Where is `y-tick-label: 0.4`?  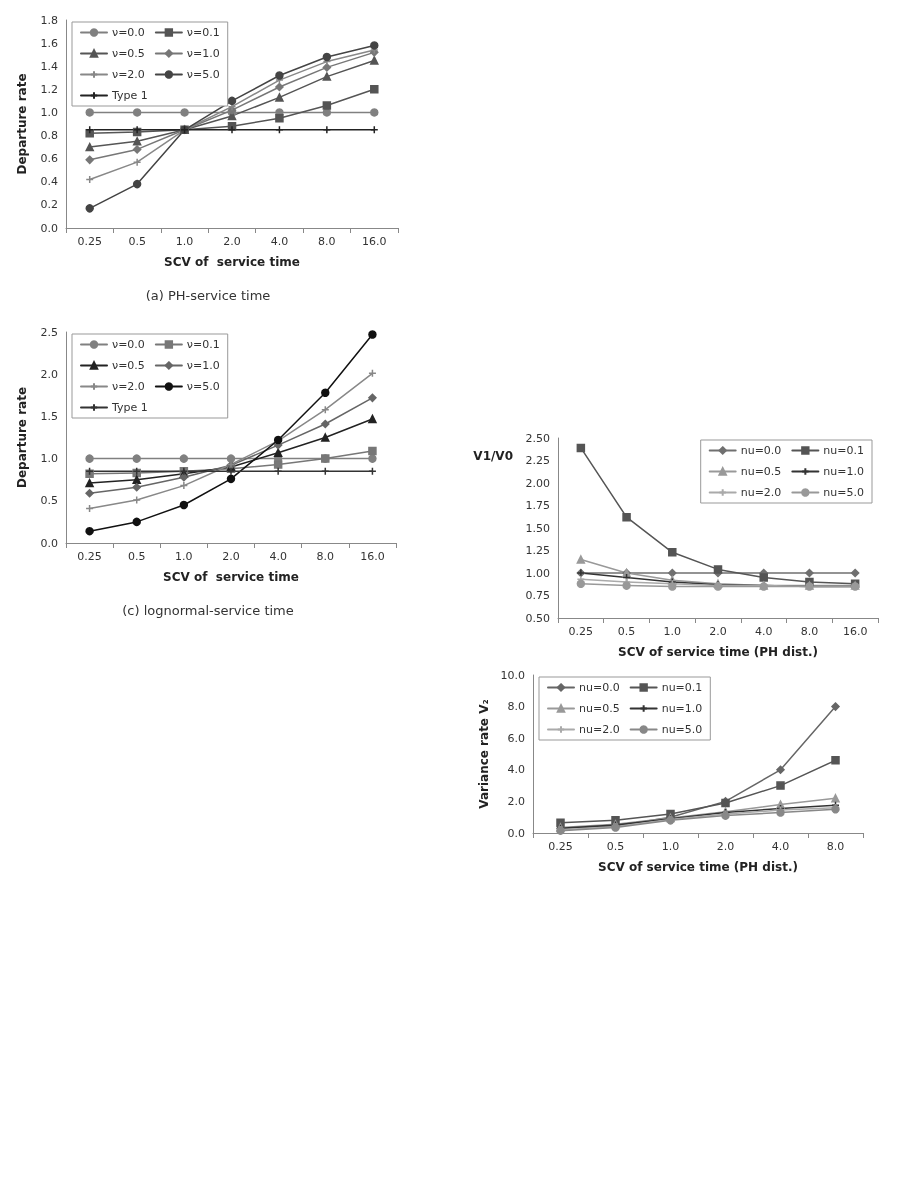 y-tick-label: 0.4 is located at coordinates (49, 182).